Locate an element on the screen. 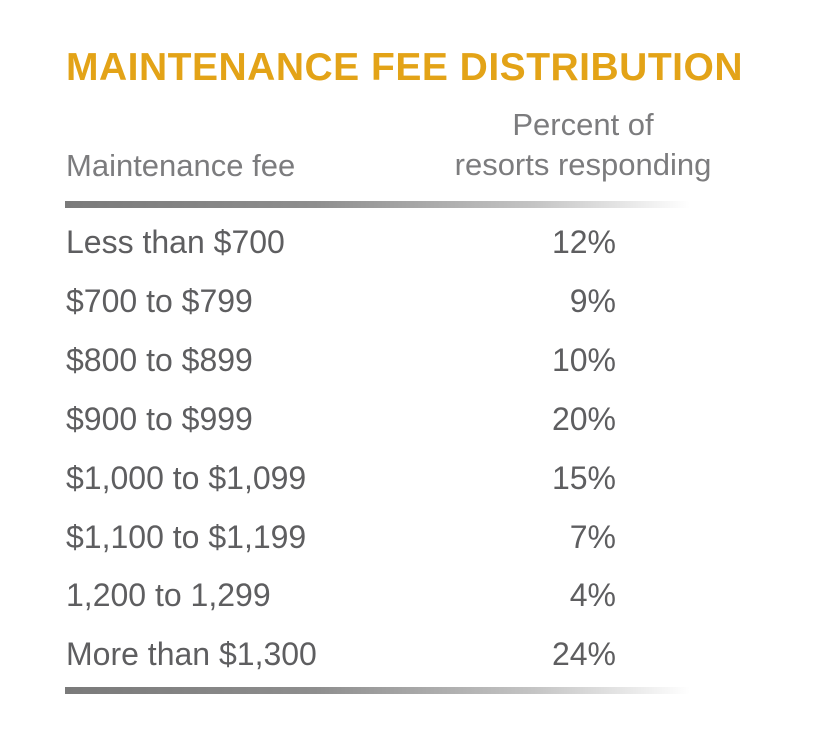 This screenshot has width=825, height=750. row-label: Less than $700 is located at coordinates (175, 242).